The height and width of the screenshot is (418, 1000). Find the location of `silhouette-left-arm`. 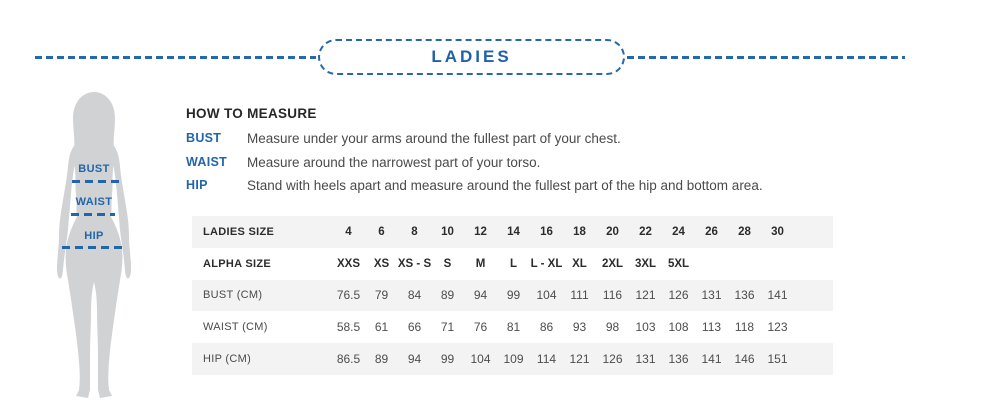

silhouette-left-arm is located at coordinates (67, 211).